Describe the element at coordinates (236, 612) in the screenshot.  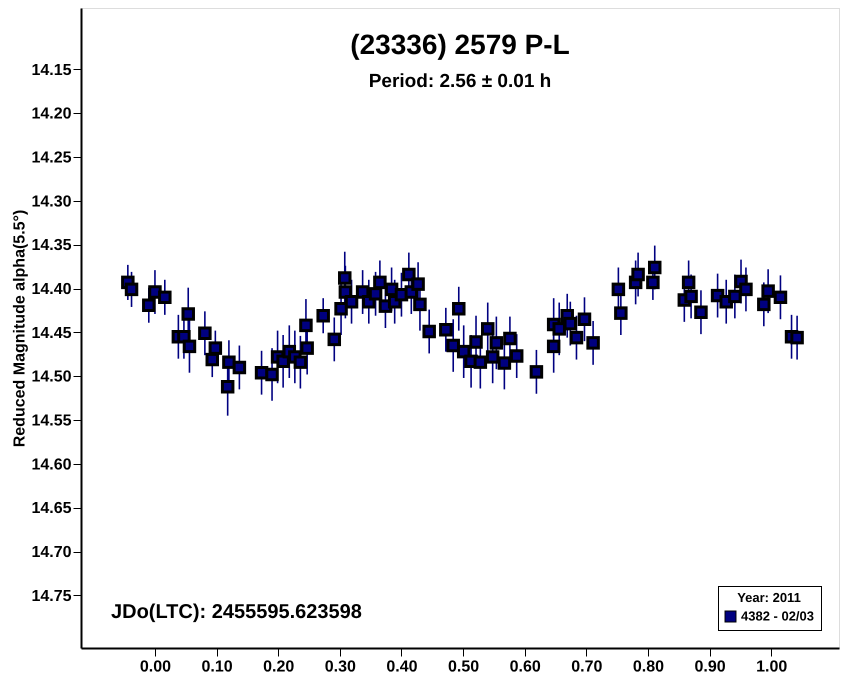
I see `annotation: JDo(LTC): 2455595.623598` at that location.